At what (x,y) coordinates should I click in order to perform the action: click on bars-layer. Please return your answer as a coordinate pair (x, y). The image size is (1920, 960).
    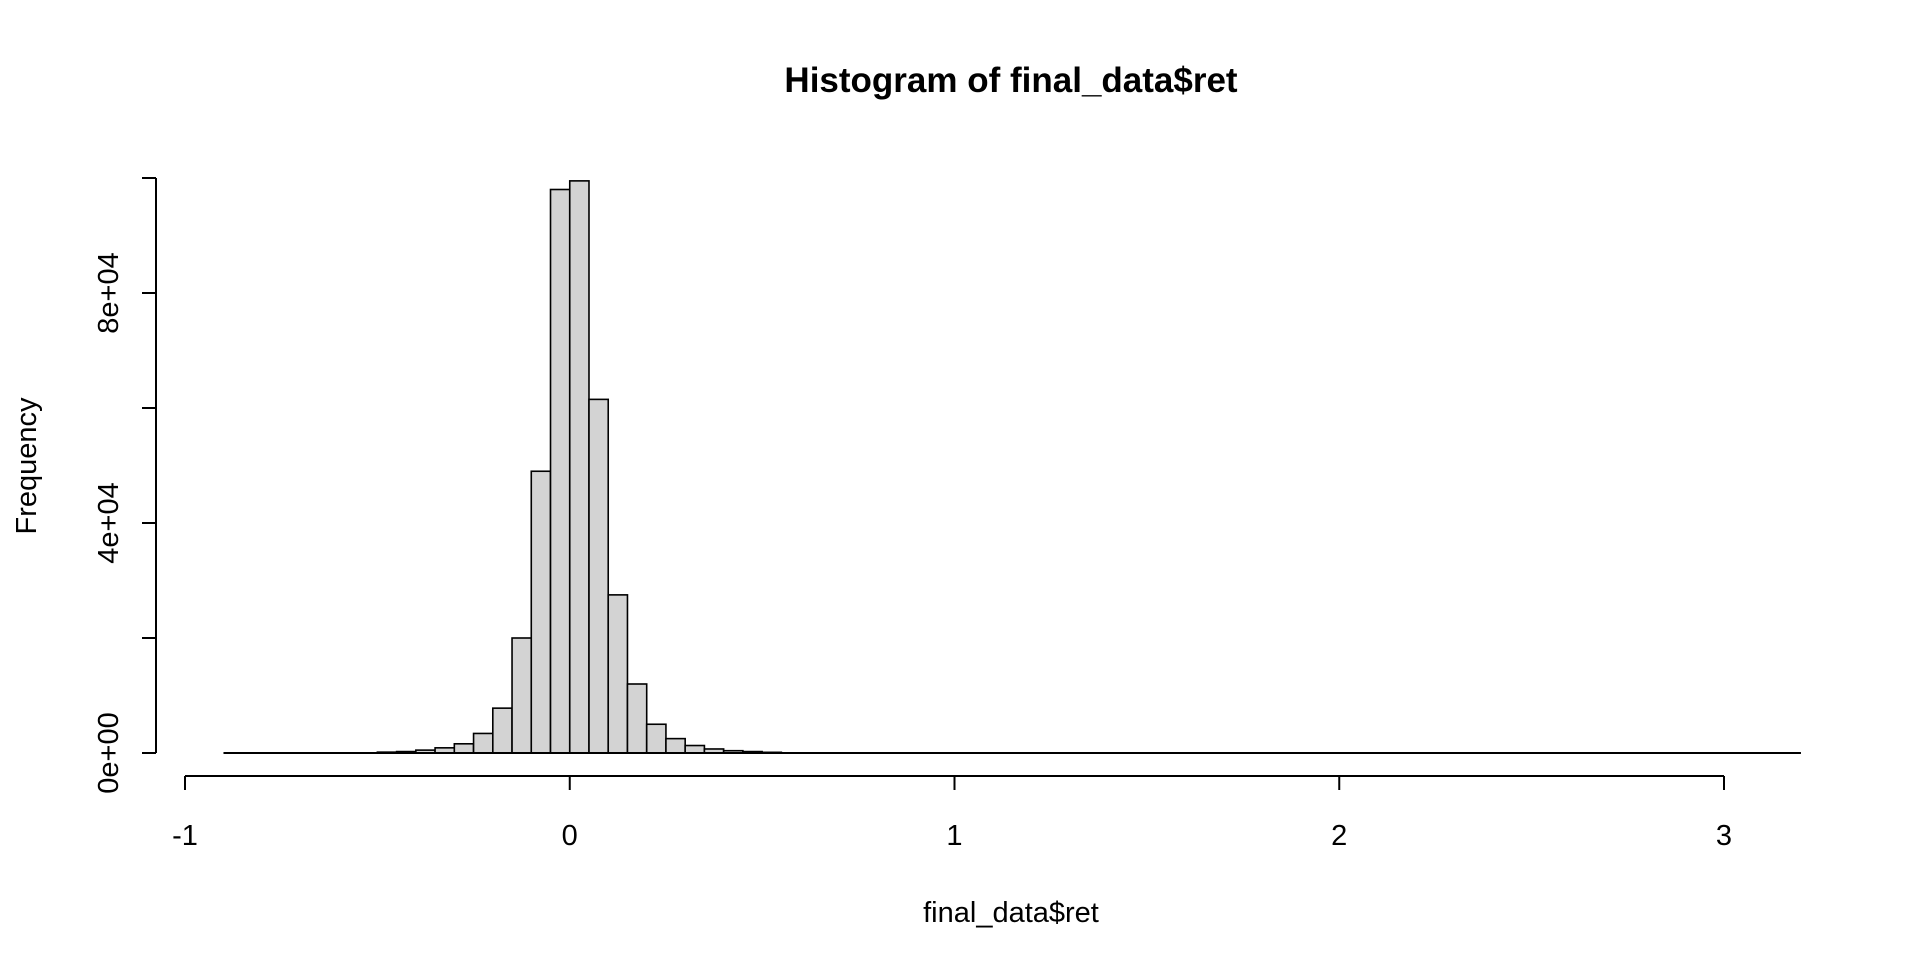
    Looking at the image, I should click on (579, 467).